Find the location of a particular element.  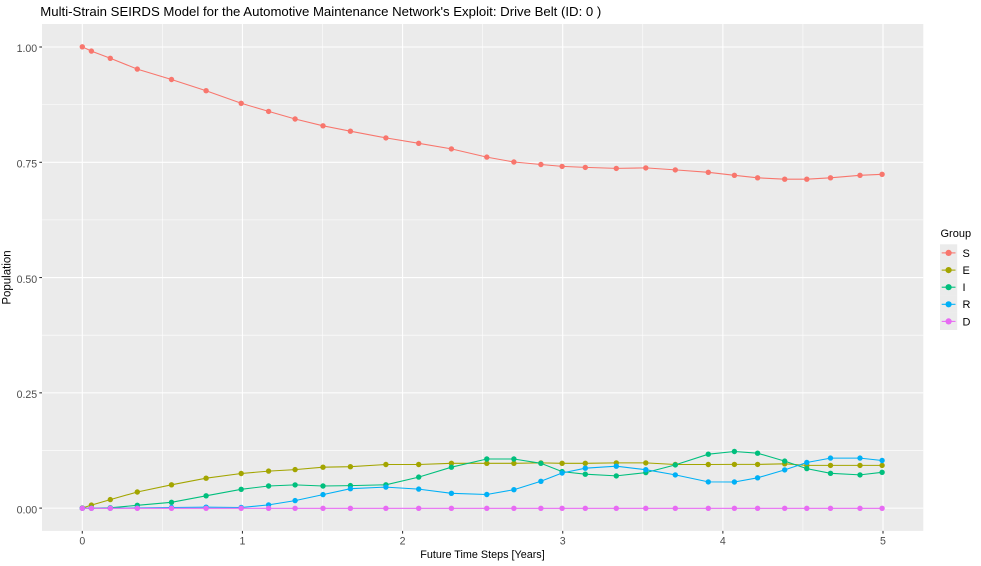

svg-text: 0 is located at coordinates (82, 542).